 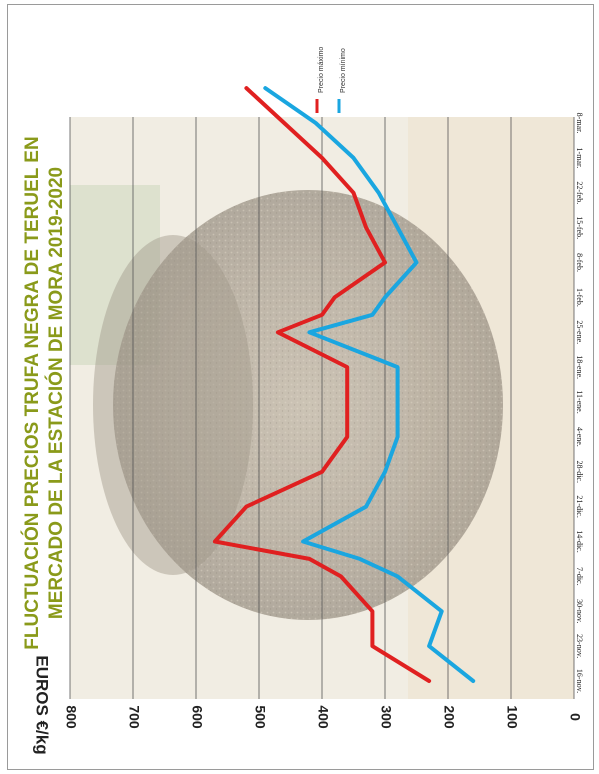 I want to click on x-tick-label: 28-dic., so click(x=579, y=472).